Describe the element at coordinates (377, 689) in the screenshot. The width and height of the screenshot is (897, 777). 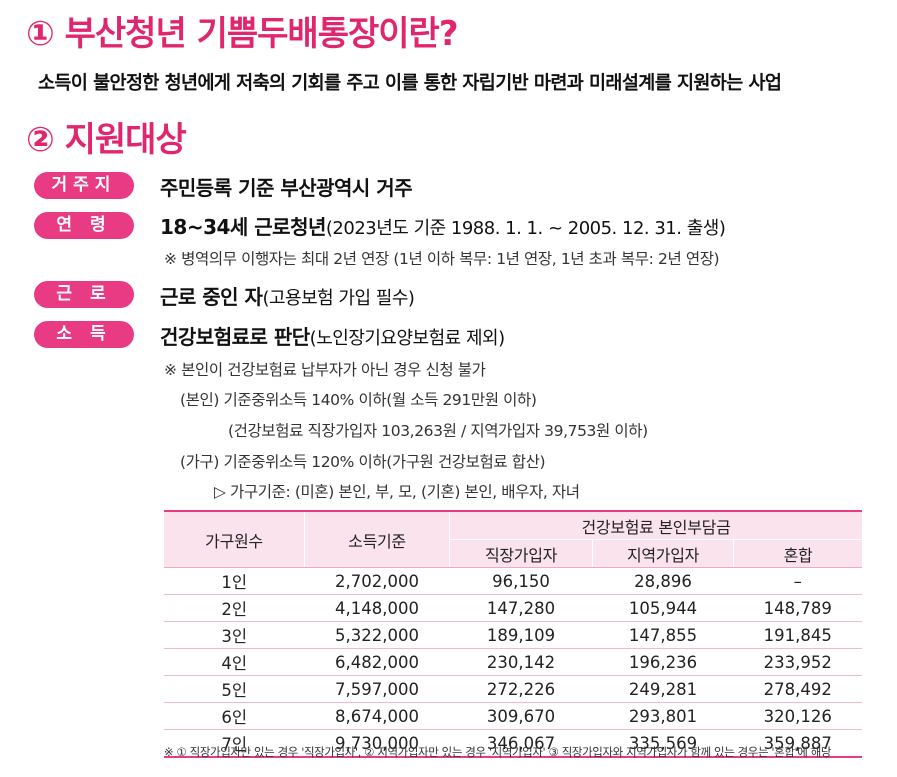
I see `cell-income: 7,597,000` at that location.